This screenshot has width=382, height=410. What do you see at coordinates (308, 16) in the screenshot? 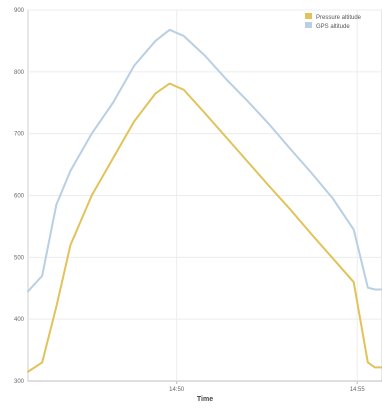
I see `legend-swatch-pressure` at bounding box center [308, 16].